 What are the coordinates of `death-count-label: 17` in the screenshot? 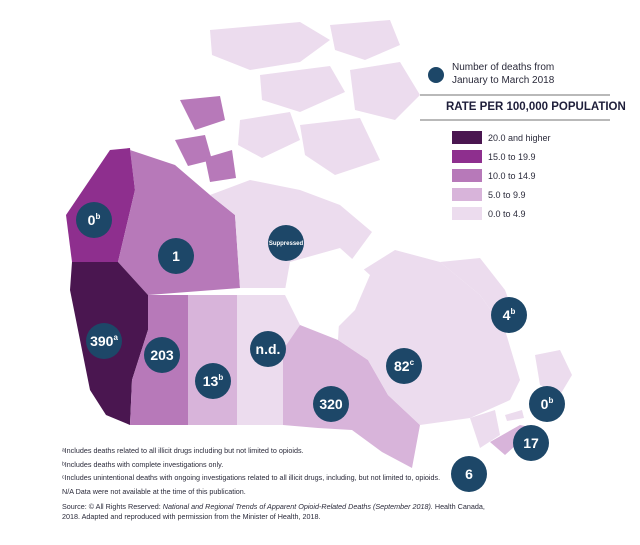 It's located at (531, 443).